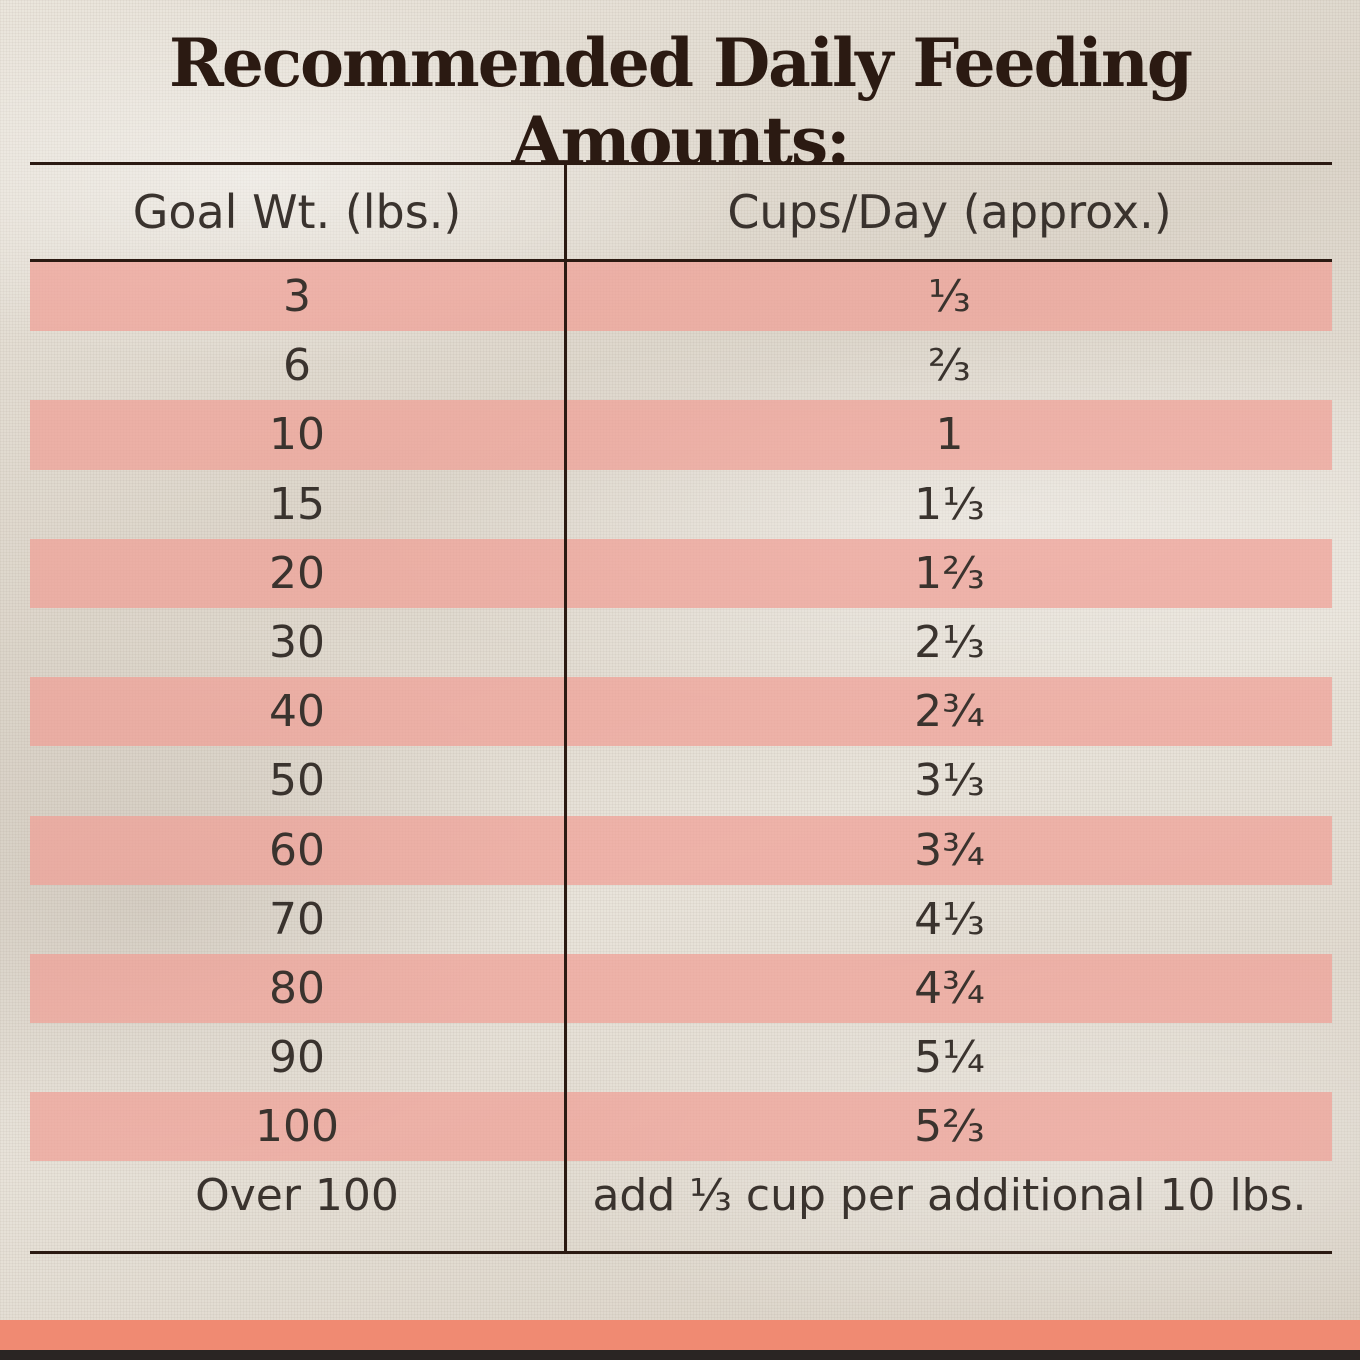  Describe the element at coordinates (949, 366) in the screenshot. I see `cups-cell: ⅔` at that location.